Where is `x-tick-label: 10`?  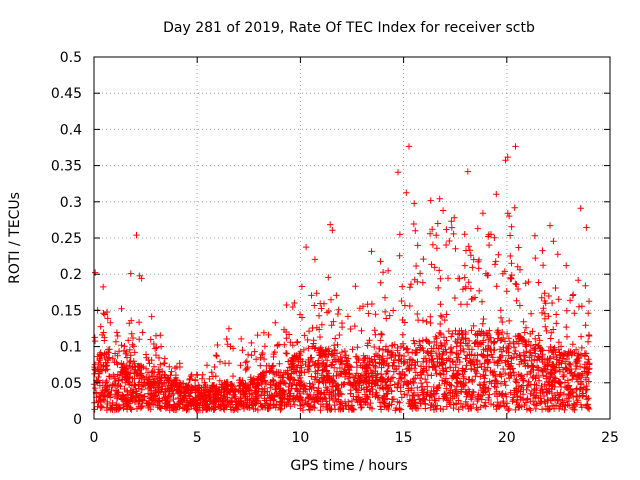 x-tick-label: 10 is located at coordinates (300, 438).